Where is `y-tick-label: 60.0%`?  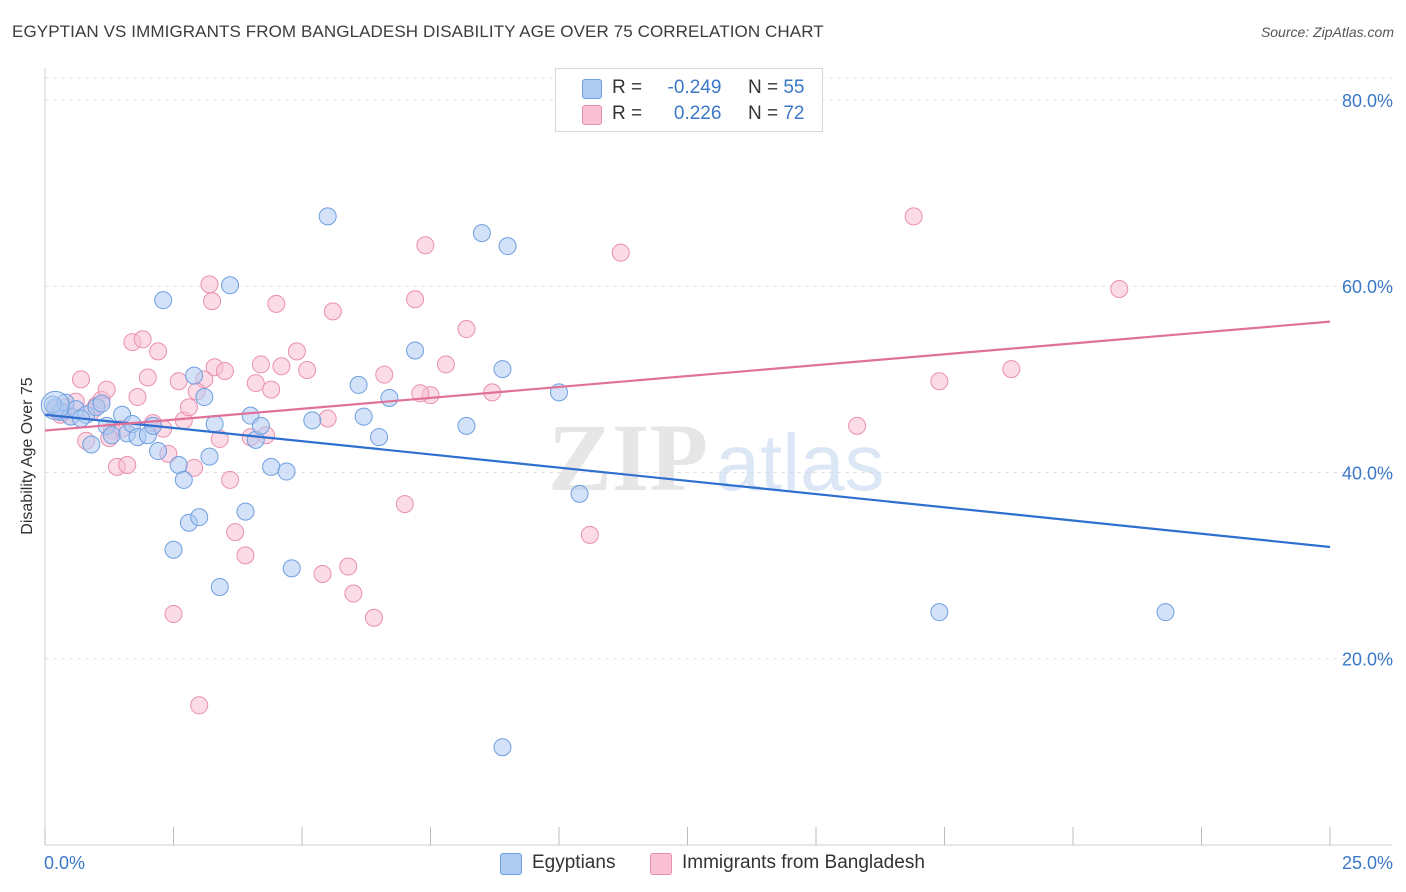 y-tick-label: 60.0% is located at coordinates (1367, 287).